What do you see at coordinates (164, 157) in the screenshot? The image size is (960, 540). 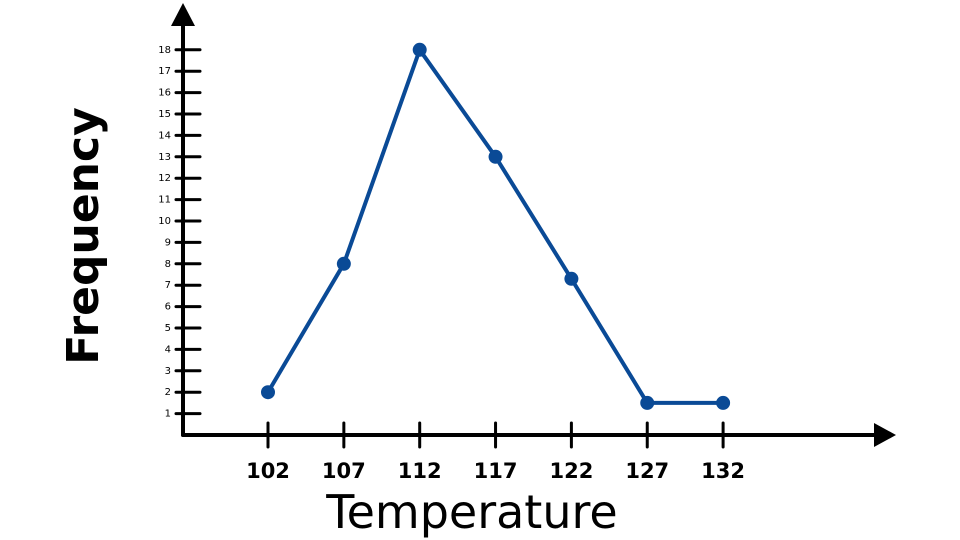 I see `y-tick-label: 13` at bounding box center [164, 157].